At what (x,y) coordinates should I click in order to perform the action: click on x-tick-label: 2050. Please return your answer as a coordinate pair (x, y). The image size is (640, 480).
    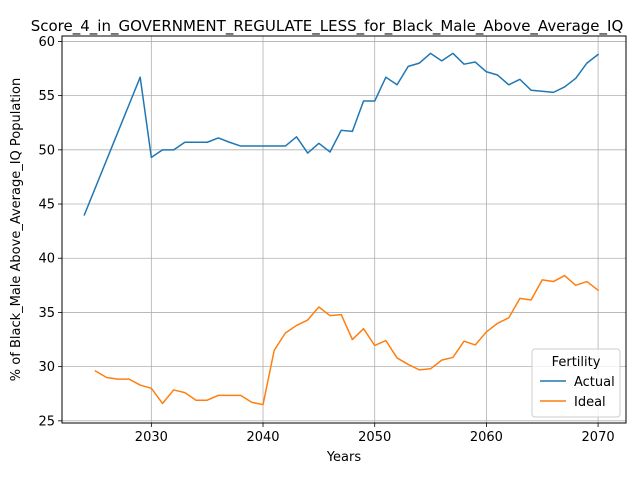
    Looking at the image, I should click on (374, 437).